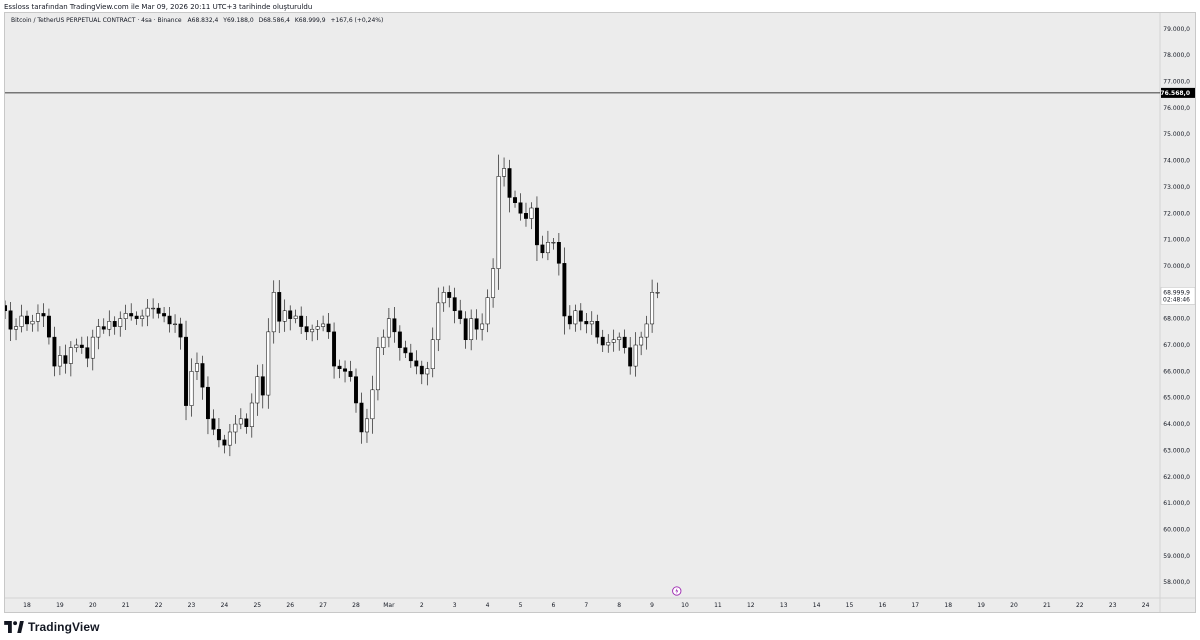 The height and width of the screenshot is (640, 1200). I want to click on price-tick-label: 60.000,0, so click(1176, 529).